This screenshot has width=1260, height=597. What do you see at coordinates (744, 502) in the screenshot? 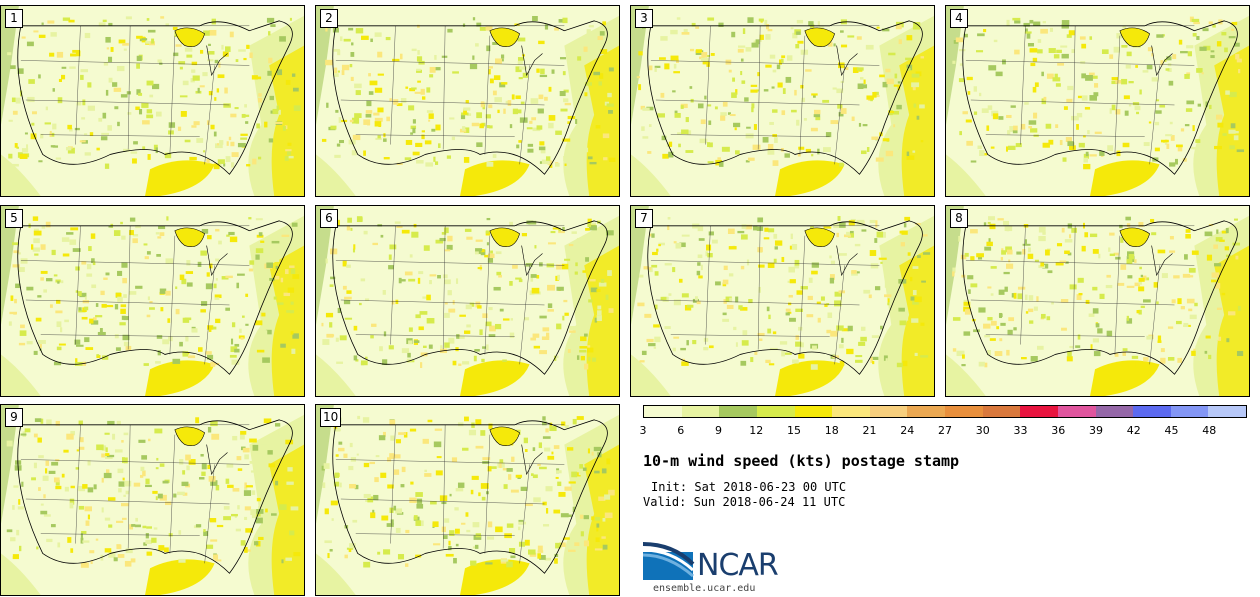
I see `valid-time: Valid: Sun 2018-06-24 11 UTC` at bounding box center [744, 502].